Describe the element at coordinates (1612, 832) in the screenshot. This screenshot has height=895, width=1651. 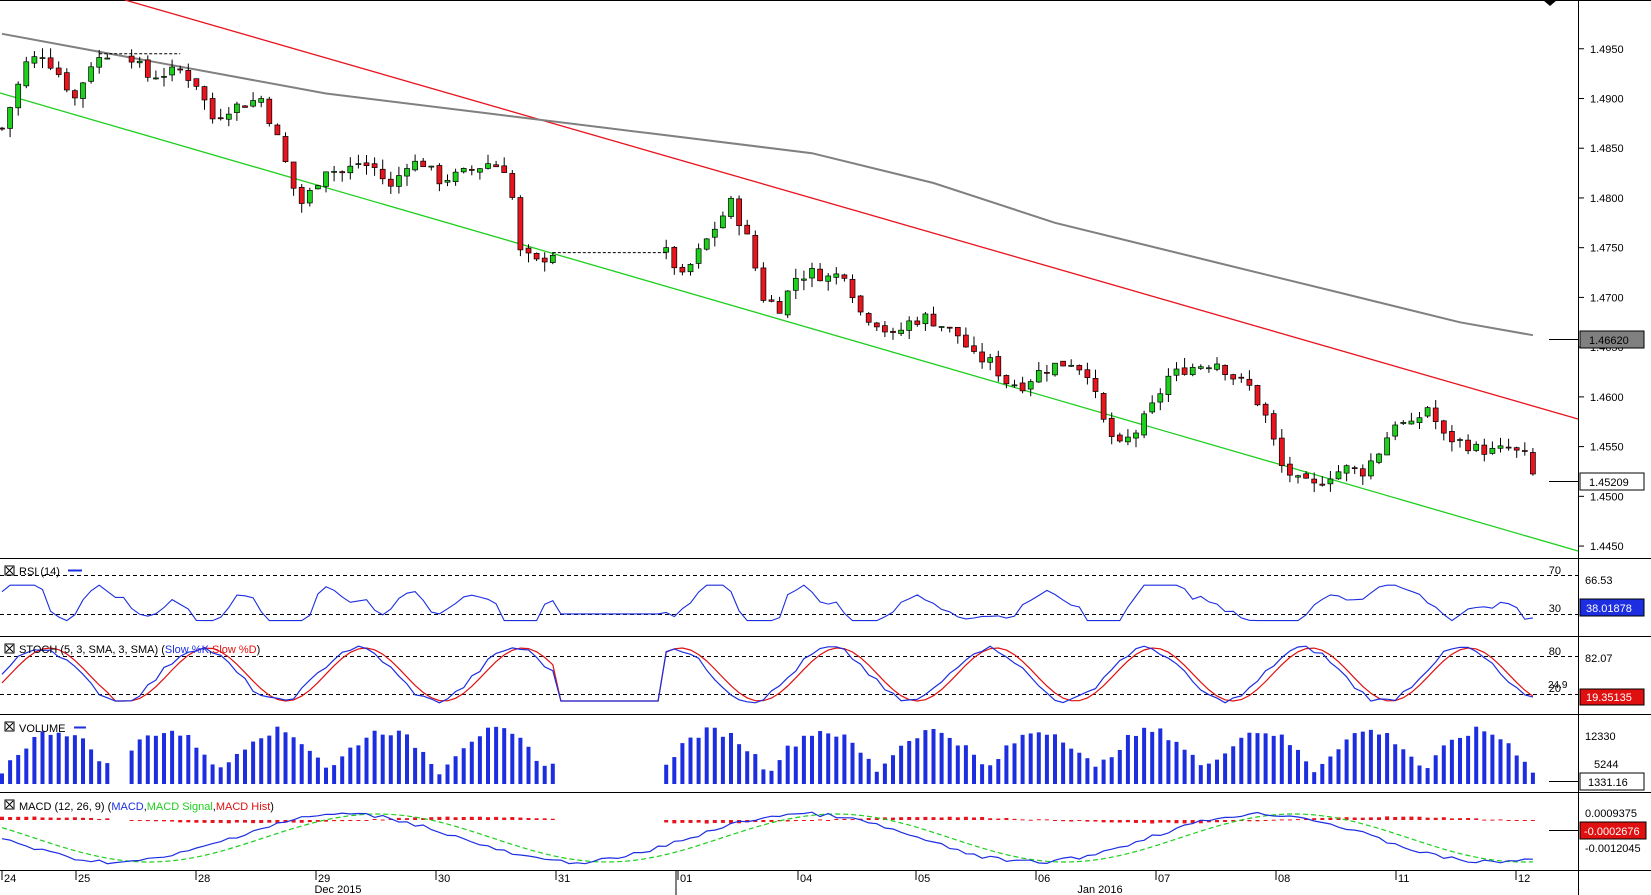
I see `macd-value: -0.0002676` at that location.